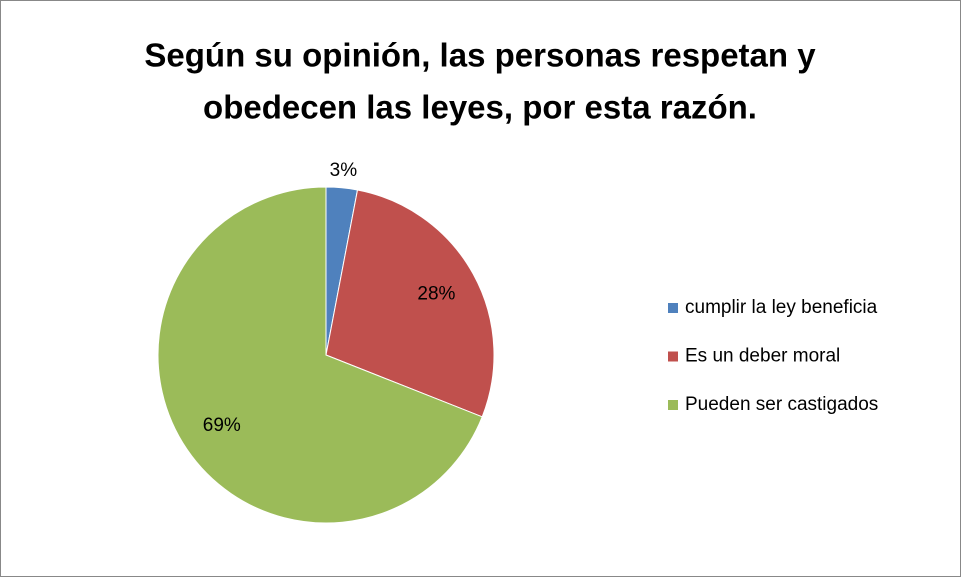 This screenshot has height=577, width=961. Describe the element at coordinates (781, 307) in the screenshot. I see `legend-label: cumplir la ley beneficia` at that location.